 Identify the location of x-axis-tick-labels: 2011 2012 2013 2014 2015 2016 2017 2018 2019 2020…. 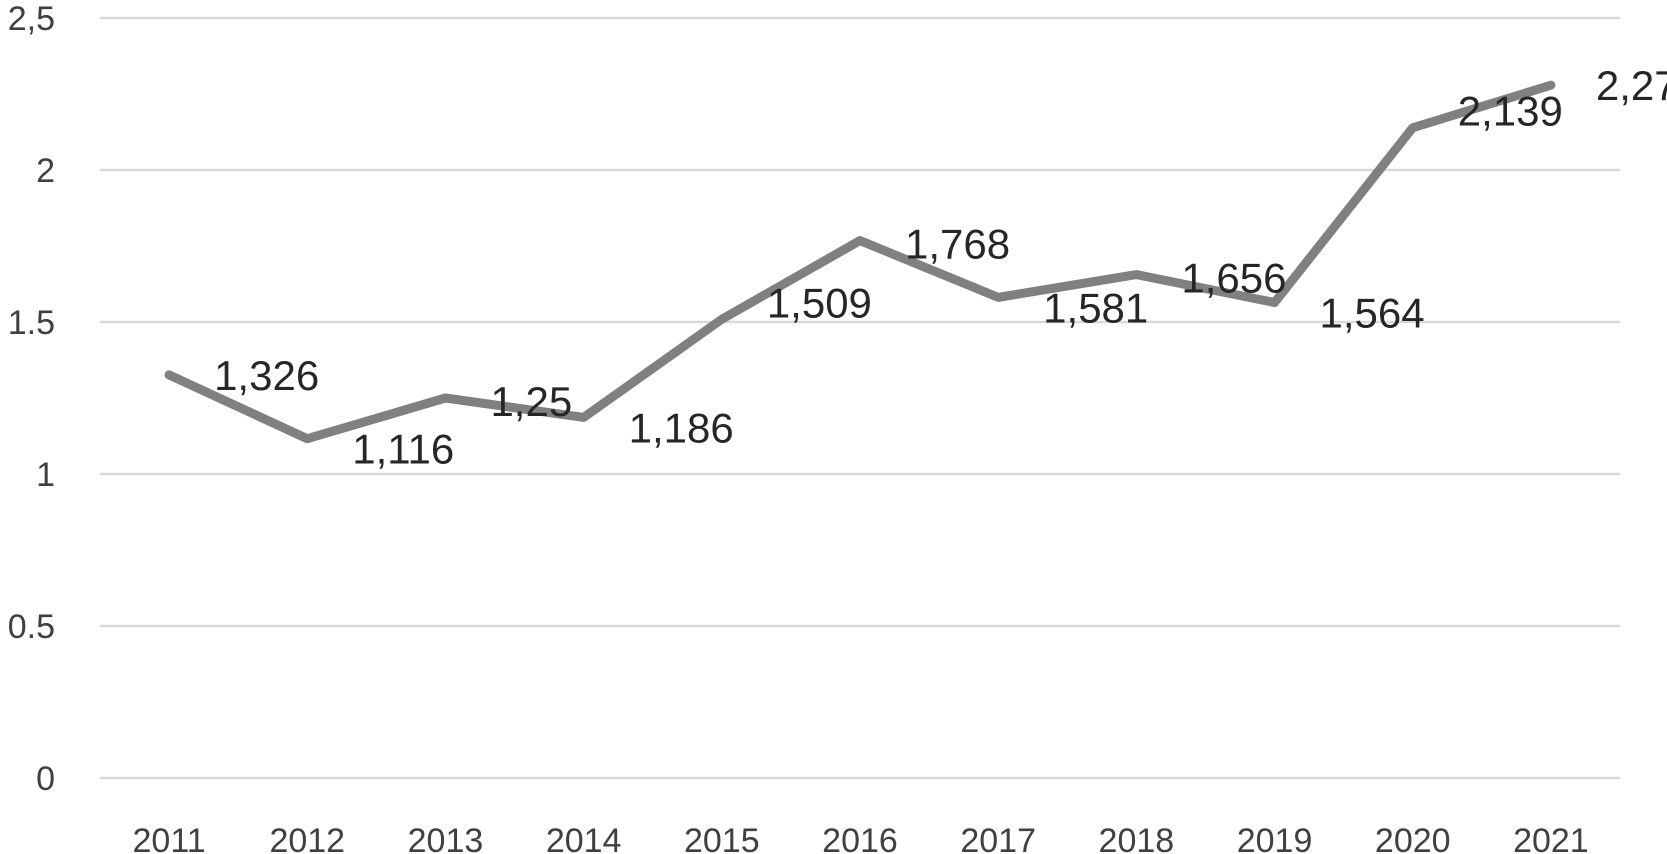
(861, 838).